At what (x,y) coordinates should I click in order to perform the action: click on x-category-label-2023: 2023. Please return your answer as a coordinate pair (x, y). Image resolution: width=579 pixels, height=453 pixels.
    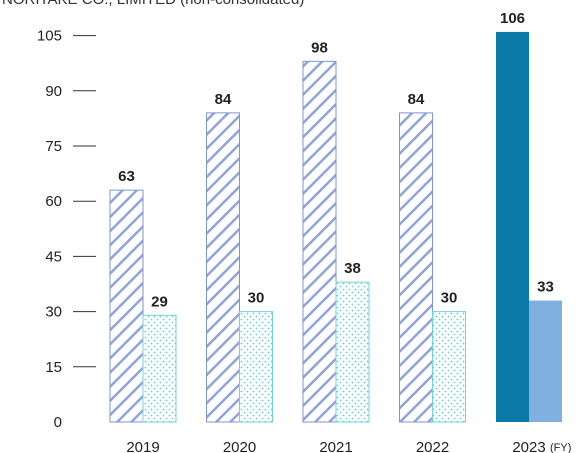
    Looking at the image, I should click on (528, 446).